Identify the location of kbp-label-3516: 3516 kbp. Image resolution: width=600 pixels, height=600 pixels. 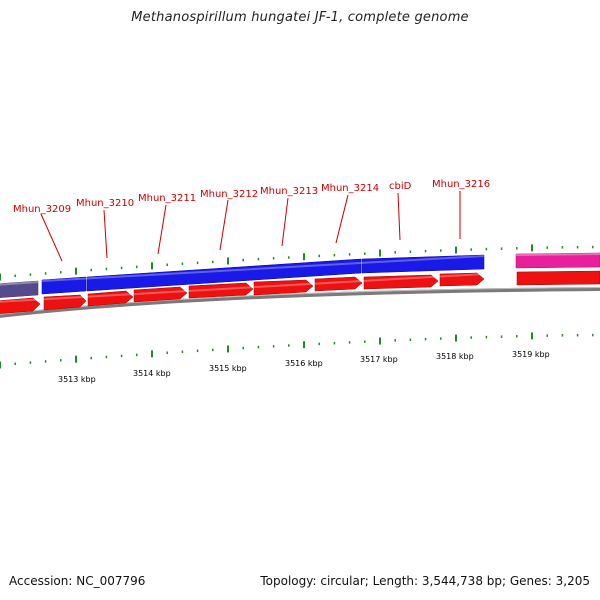
(304, 363).